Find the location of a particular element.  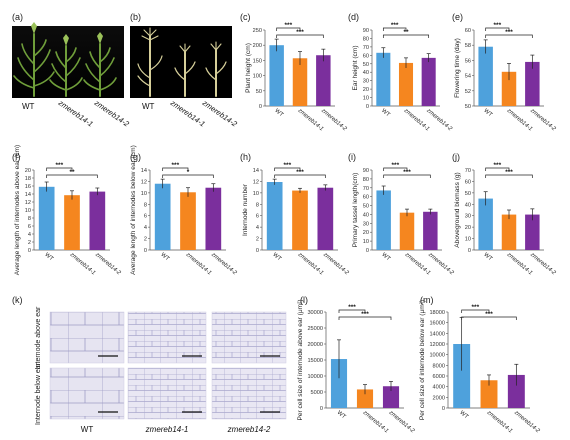

sig-label-g-1: * is located at coordinates (188, 172).